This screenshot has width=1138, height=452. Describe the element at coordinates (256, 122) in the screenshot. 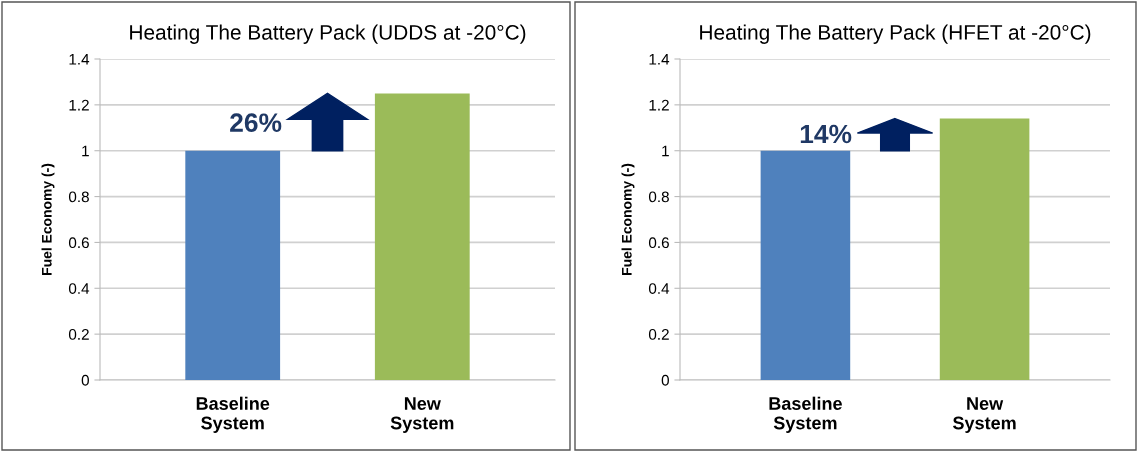

I see `annotation: 26%` at that location.